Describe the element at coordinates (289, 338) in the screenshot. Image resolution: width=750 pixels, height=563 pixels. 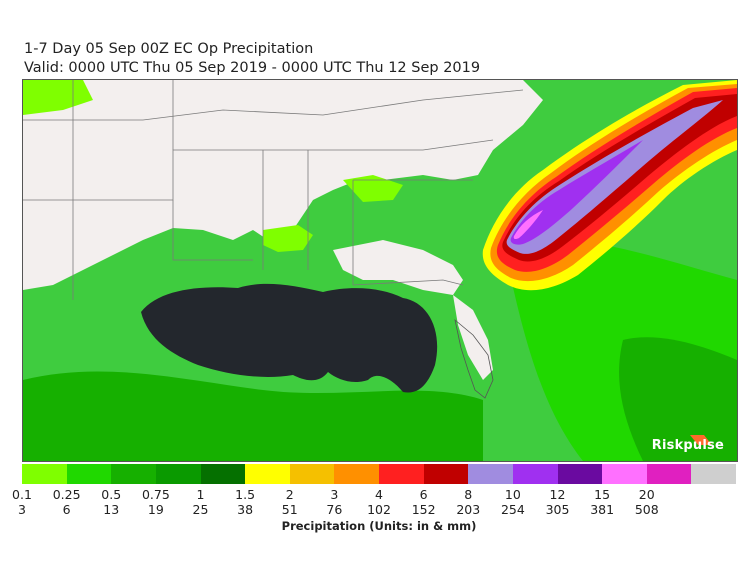
I see `gulf-no-data-region` at that location.